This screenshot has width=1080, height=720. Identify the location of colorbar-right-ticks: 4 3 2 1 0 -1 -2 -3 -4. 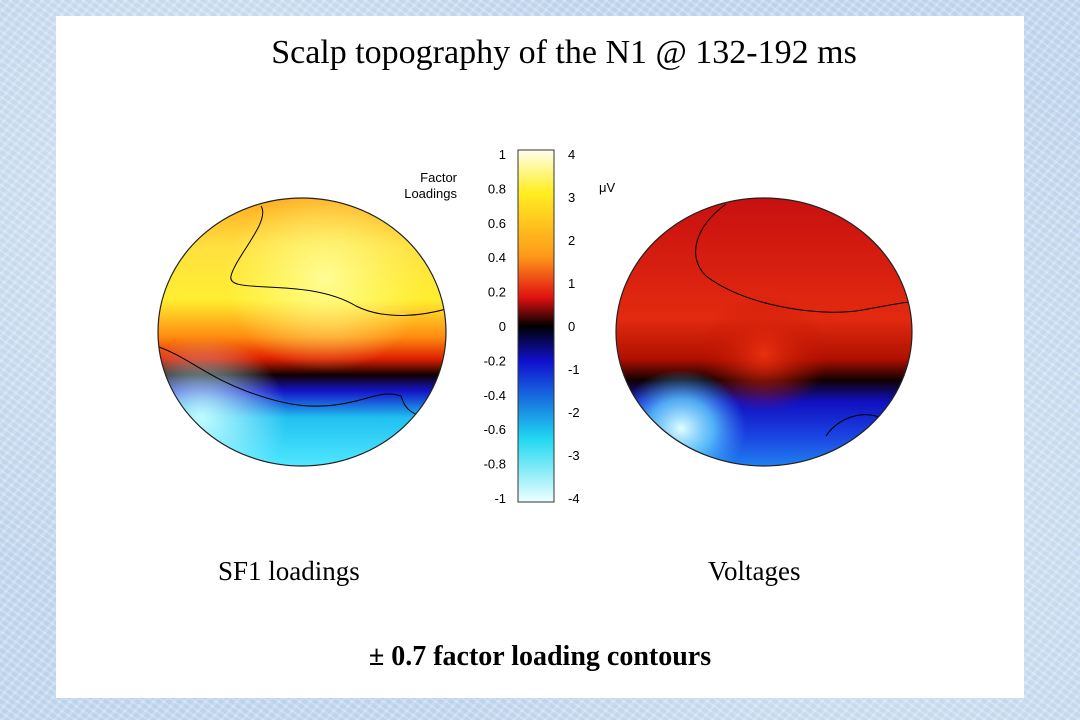
(574, 326).